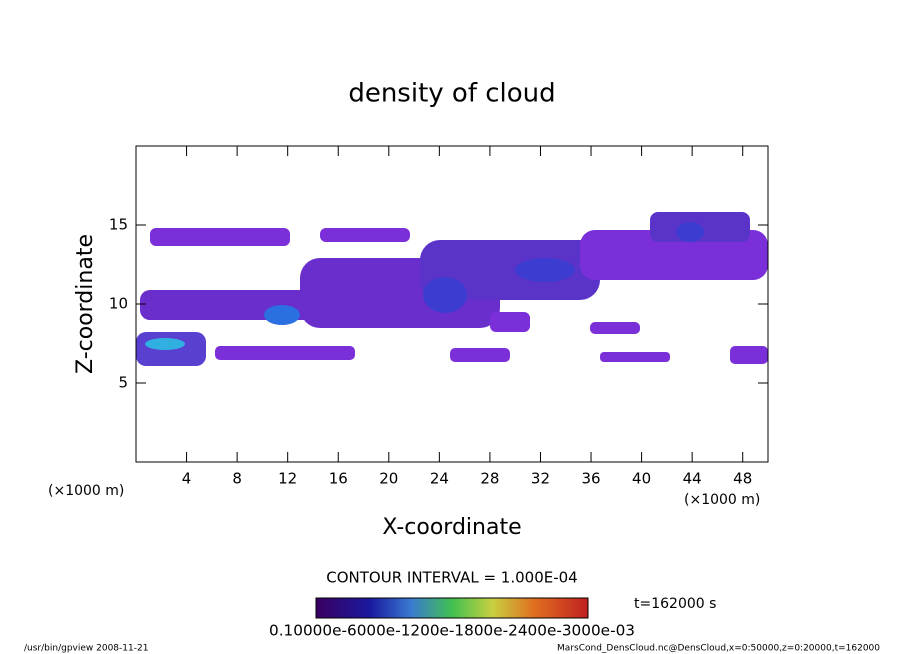 The width and height of the screenshot is (904, 654). Describe the element at coordinates (118, 304) in the screenshot. I see `y-tick-label: 10` at that location.